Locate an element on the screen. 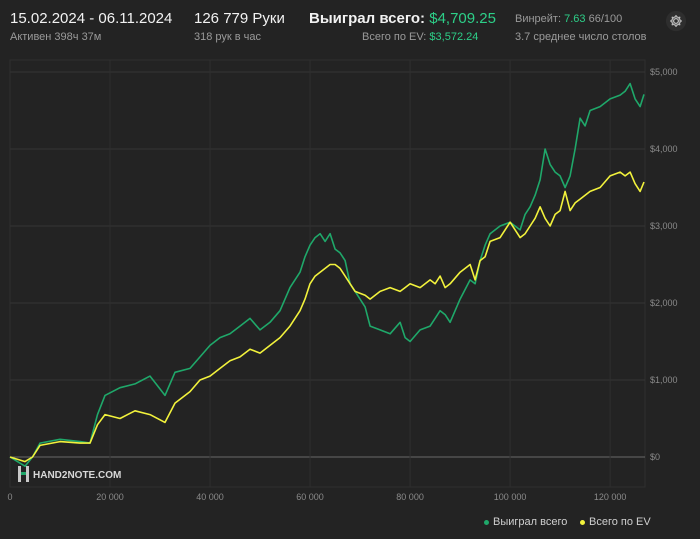 The width and height of the screenshot is (700, 539). x-tick-label: 60 000 is located at coordinates (310, 497).